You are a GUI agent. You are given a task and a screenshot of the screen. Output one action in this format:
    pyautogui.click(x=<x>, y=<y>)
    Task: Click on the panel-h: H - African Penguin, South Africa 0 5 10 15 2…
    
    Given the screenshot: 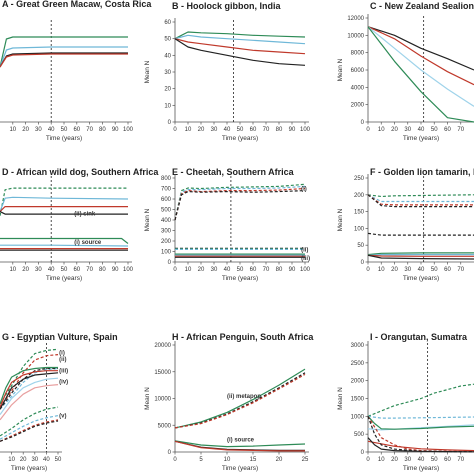 What is the action you would take?
    pyautogui.click(x=229, y=402)
    